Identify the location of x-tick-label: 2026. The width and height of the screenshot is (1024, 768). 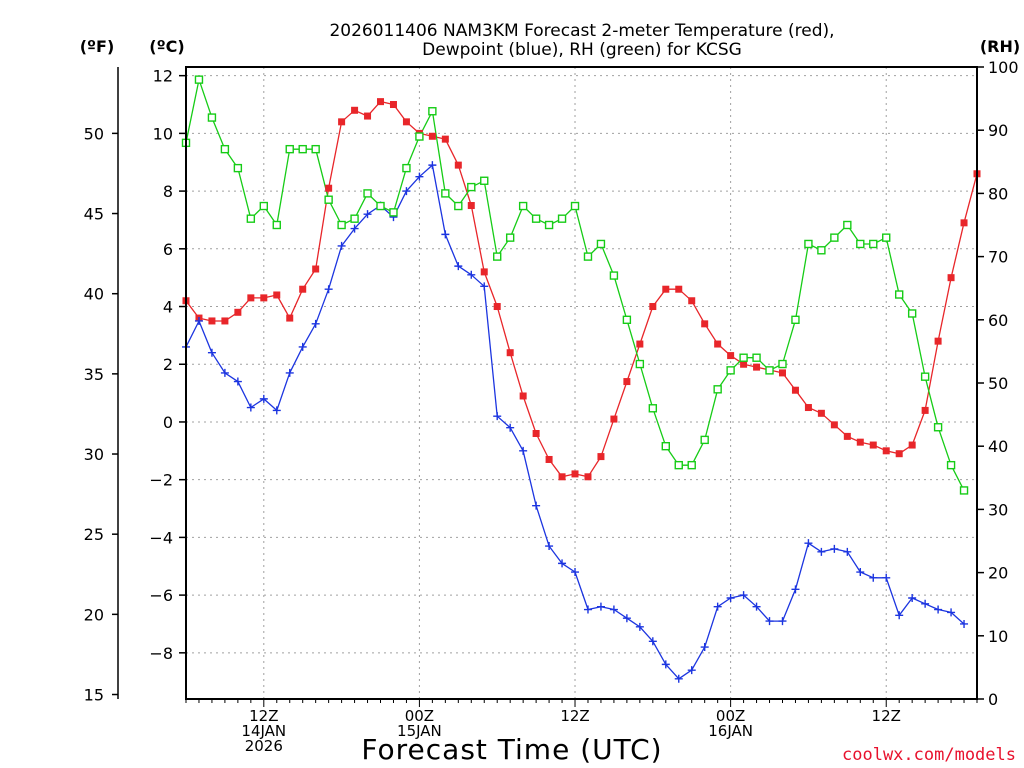
(264, 746).